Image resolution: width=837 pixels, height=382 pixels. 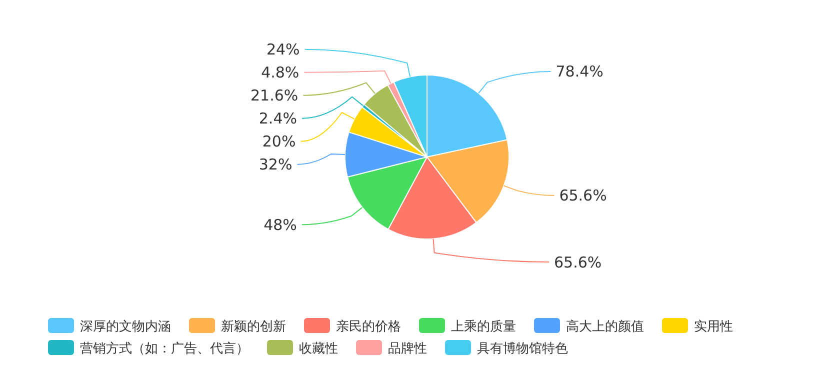 What do you see at coordinates (278, 119) in the screenshot?
I see `data-label: 2.4%` at bounding box center [278, 119].